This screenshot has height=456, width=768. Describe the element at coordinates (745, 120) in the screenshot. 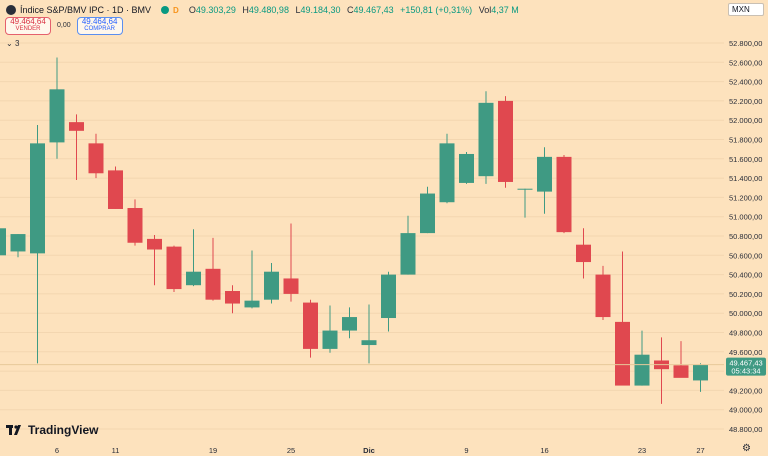

I see `y-tick-label: 52.000,00` at that location.